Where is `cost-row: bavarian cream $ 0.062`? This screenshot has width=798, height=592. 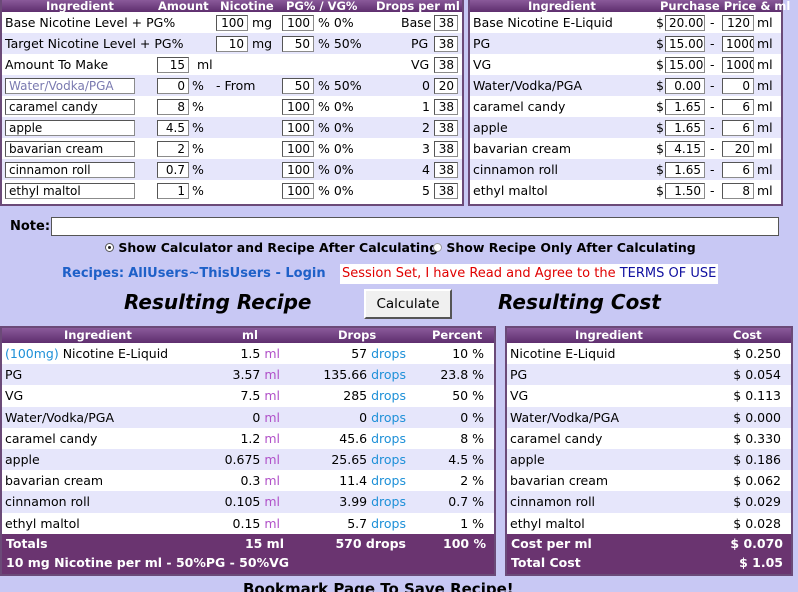
cost-row: bavarian cream $ 0.062 is located at coordinates (649, 480).